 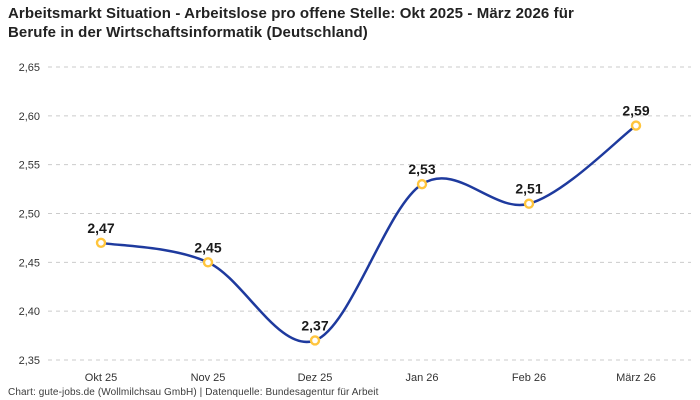 What do you see at coordinates (29, 117) in the screenshot?
I see `y-tick-label: 2,60` at bounding box center [29, 117].